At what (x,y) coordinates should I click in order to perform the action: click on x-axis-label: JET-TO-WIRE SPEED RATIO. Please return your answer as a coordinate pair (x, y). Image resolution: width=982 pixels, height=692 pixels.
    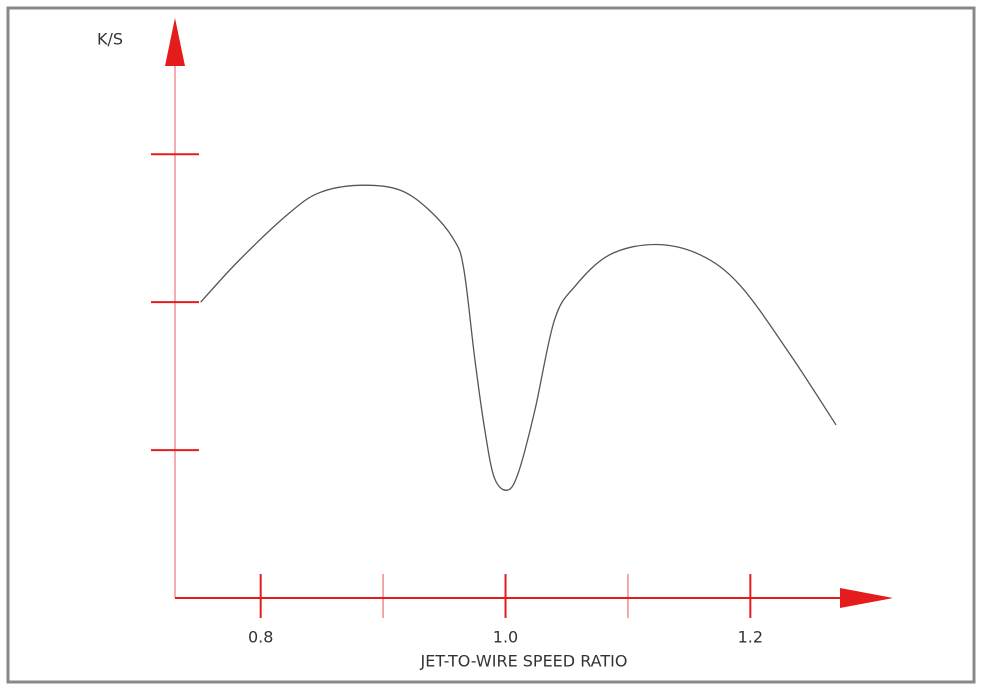
    Looking at the image, I should click on (524, 661).